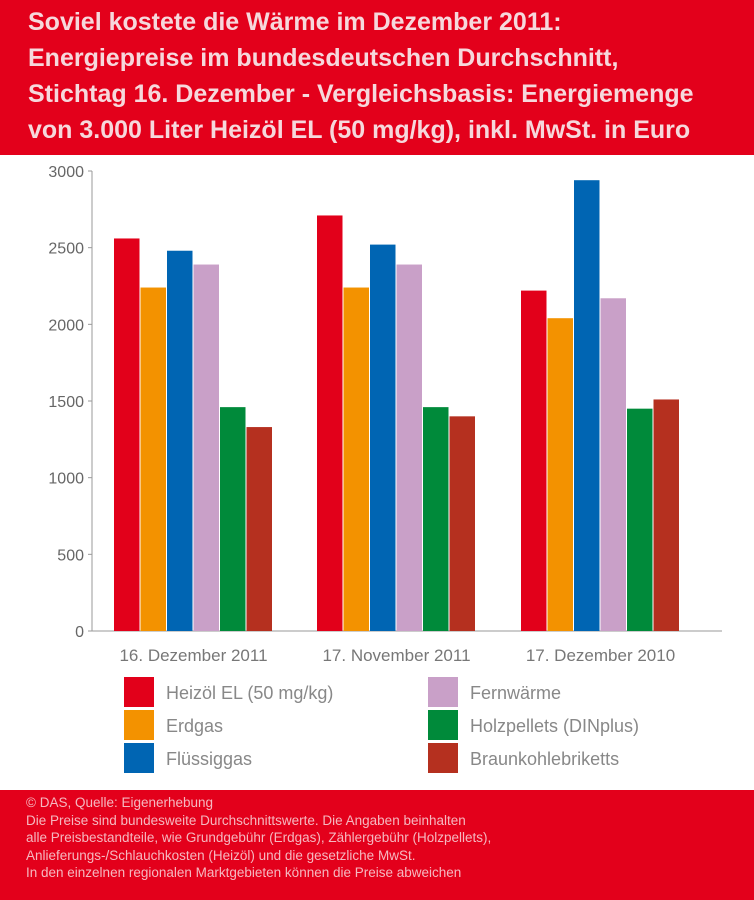  What do you see at coordinates (66, 402) in the screenshot?
I see `y-tick-label: 1500` at bounding box center [66, 402].